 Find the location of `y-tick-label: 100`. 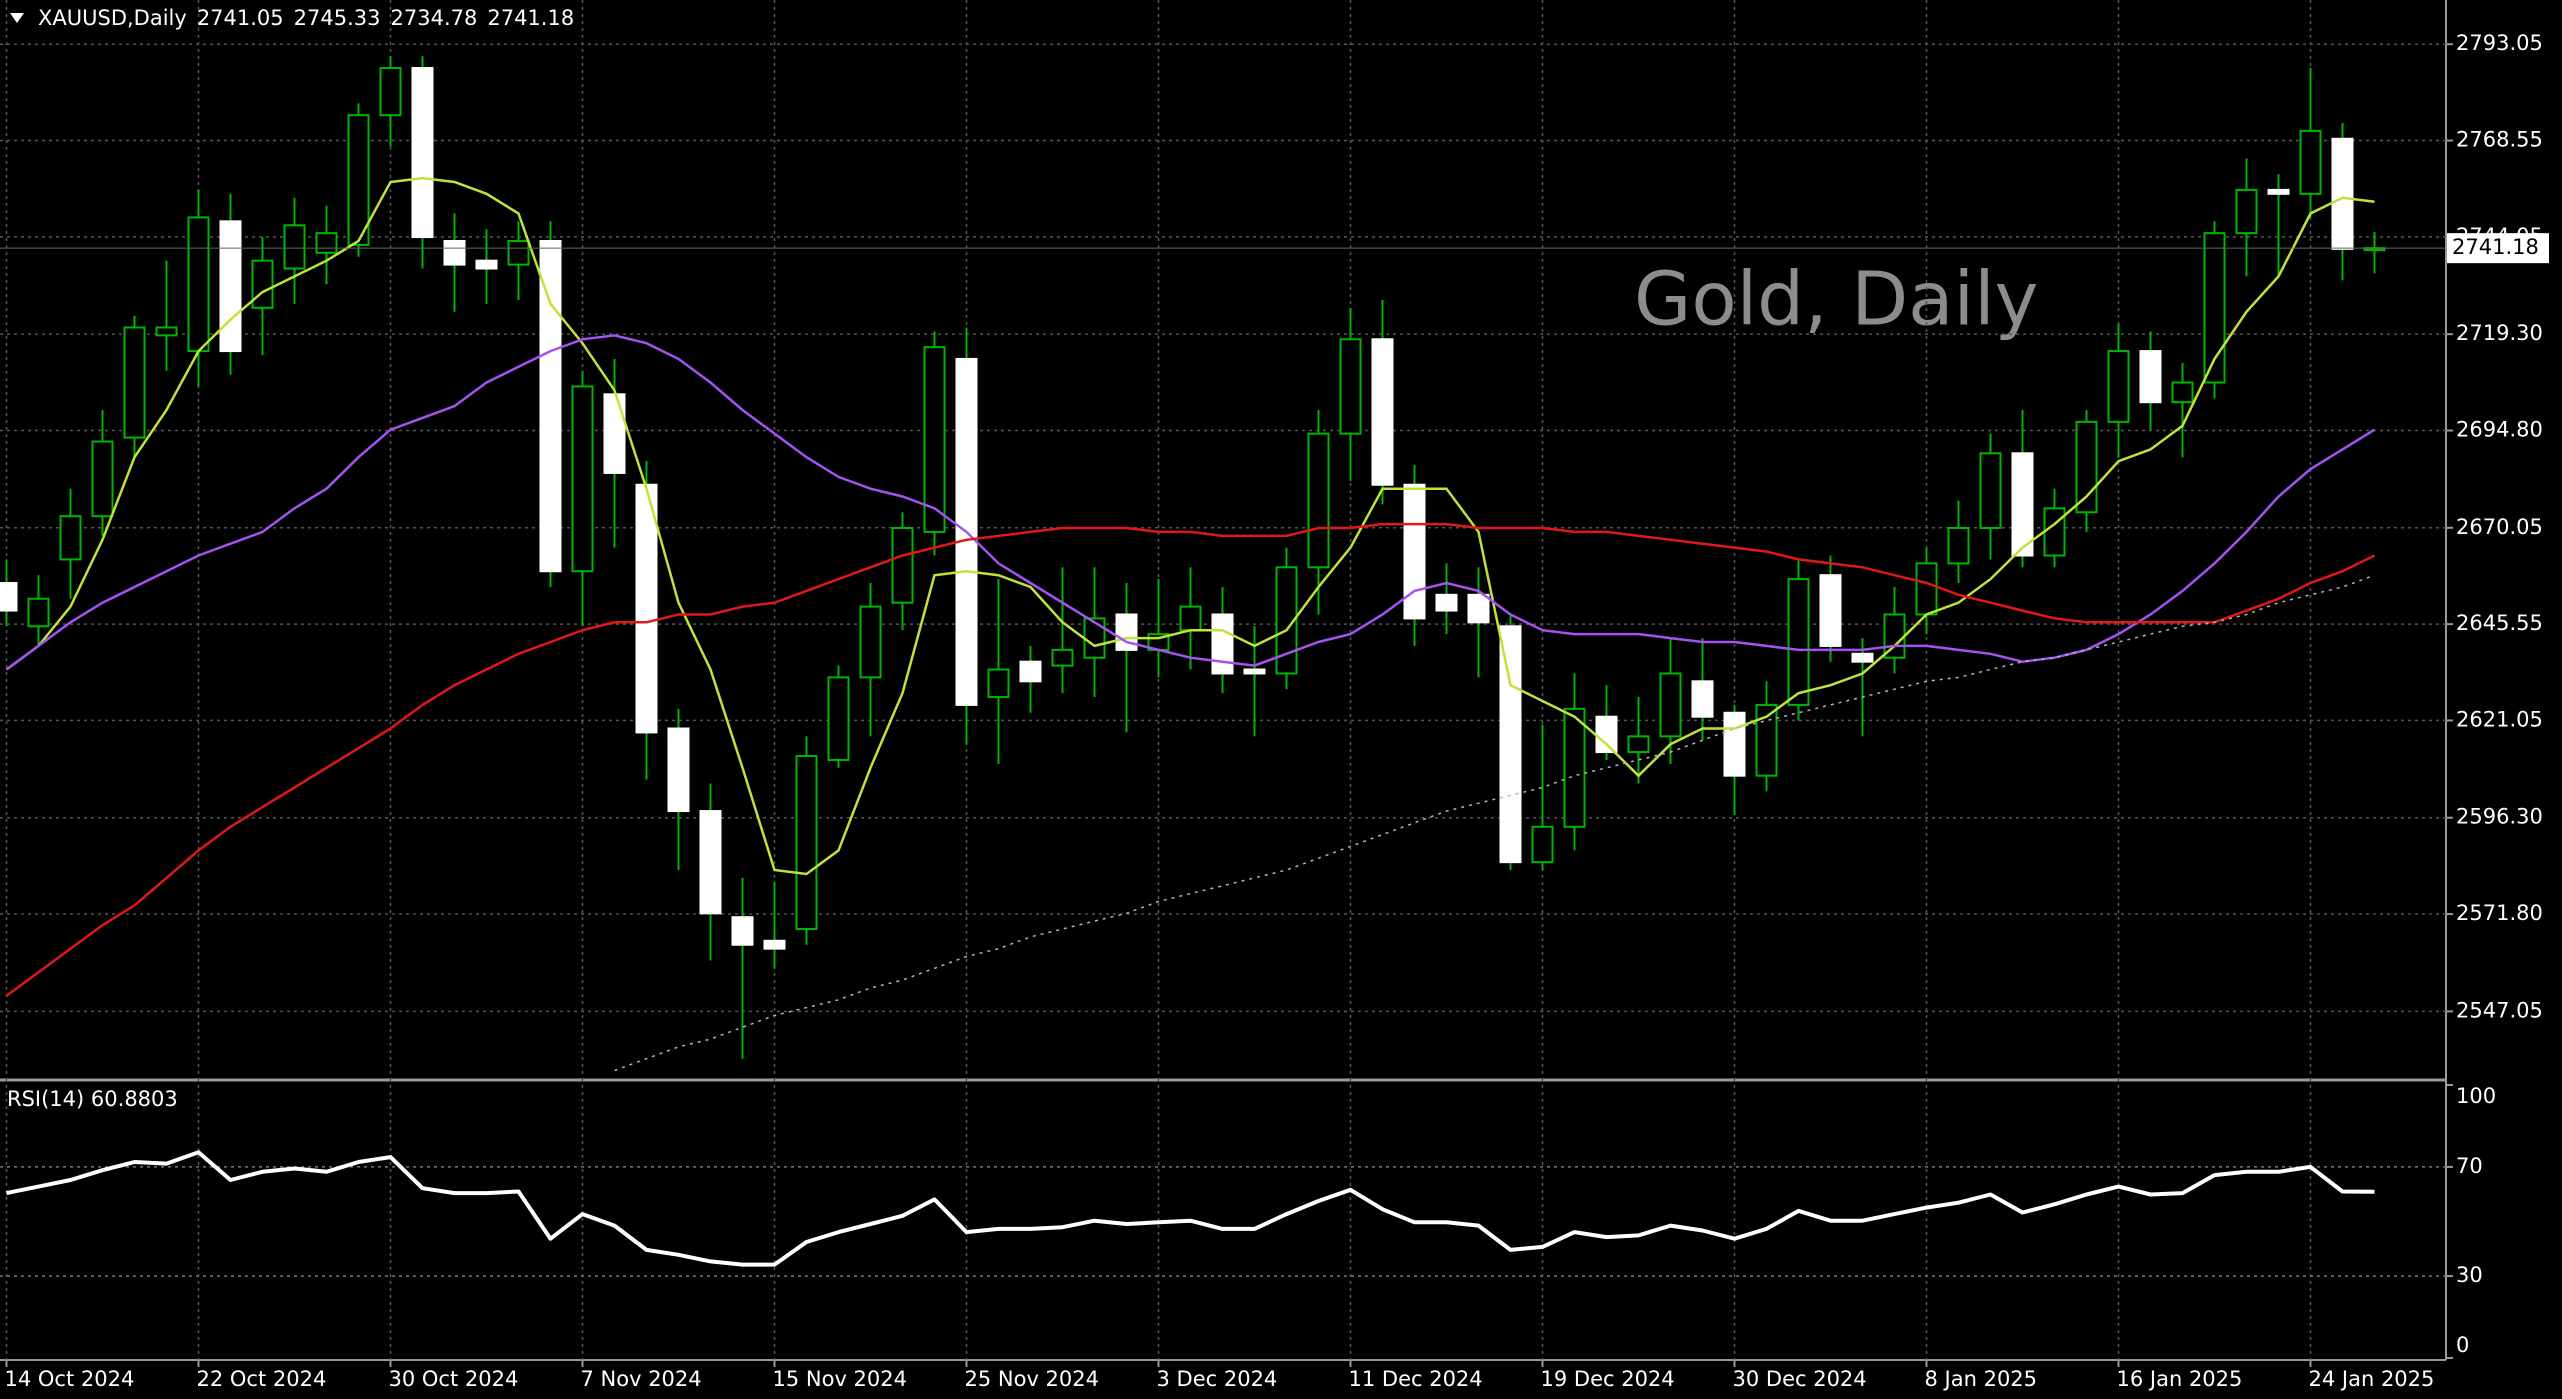

y-tick-label: 100 is located at coordinates (2476, 1096).